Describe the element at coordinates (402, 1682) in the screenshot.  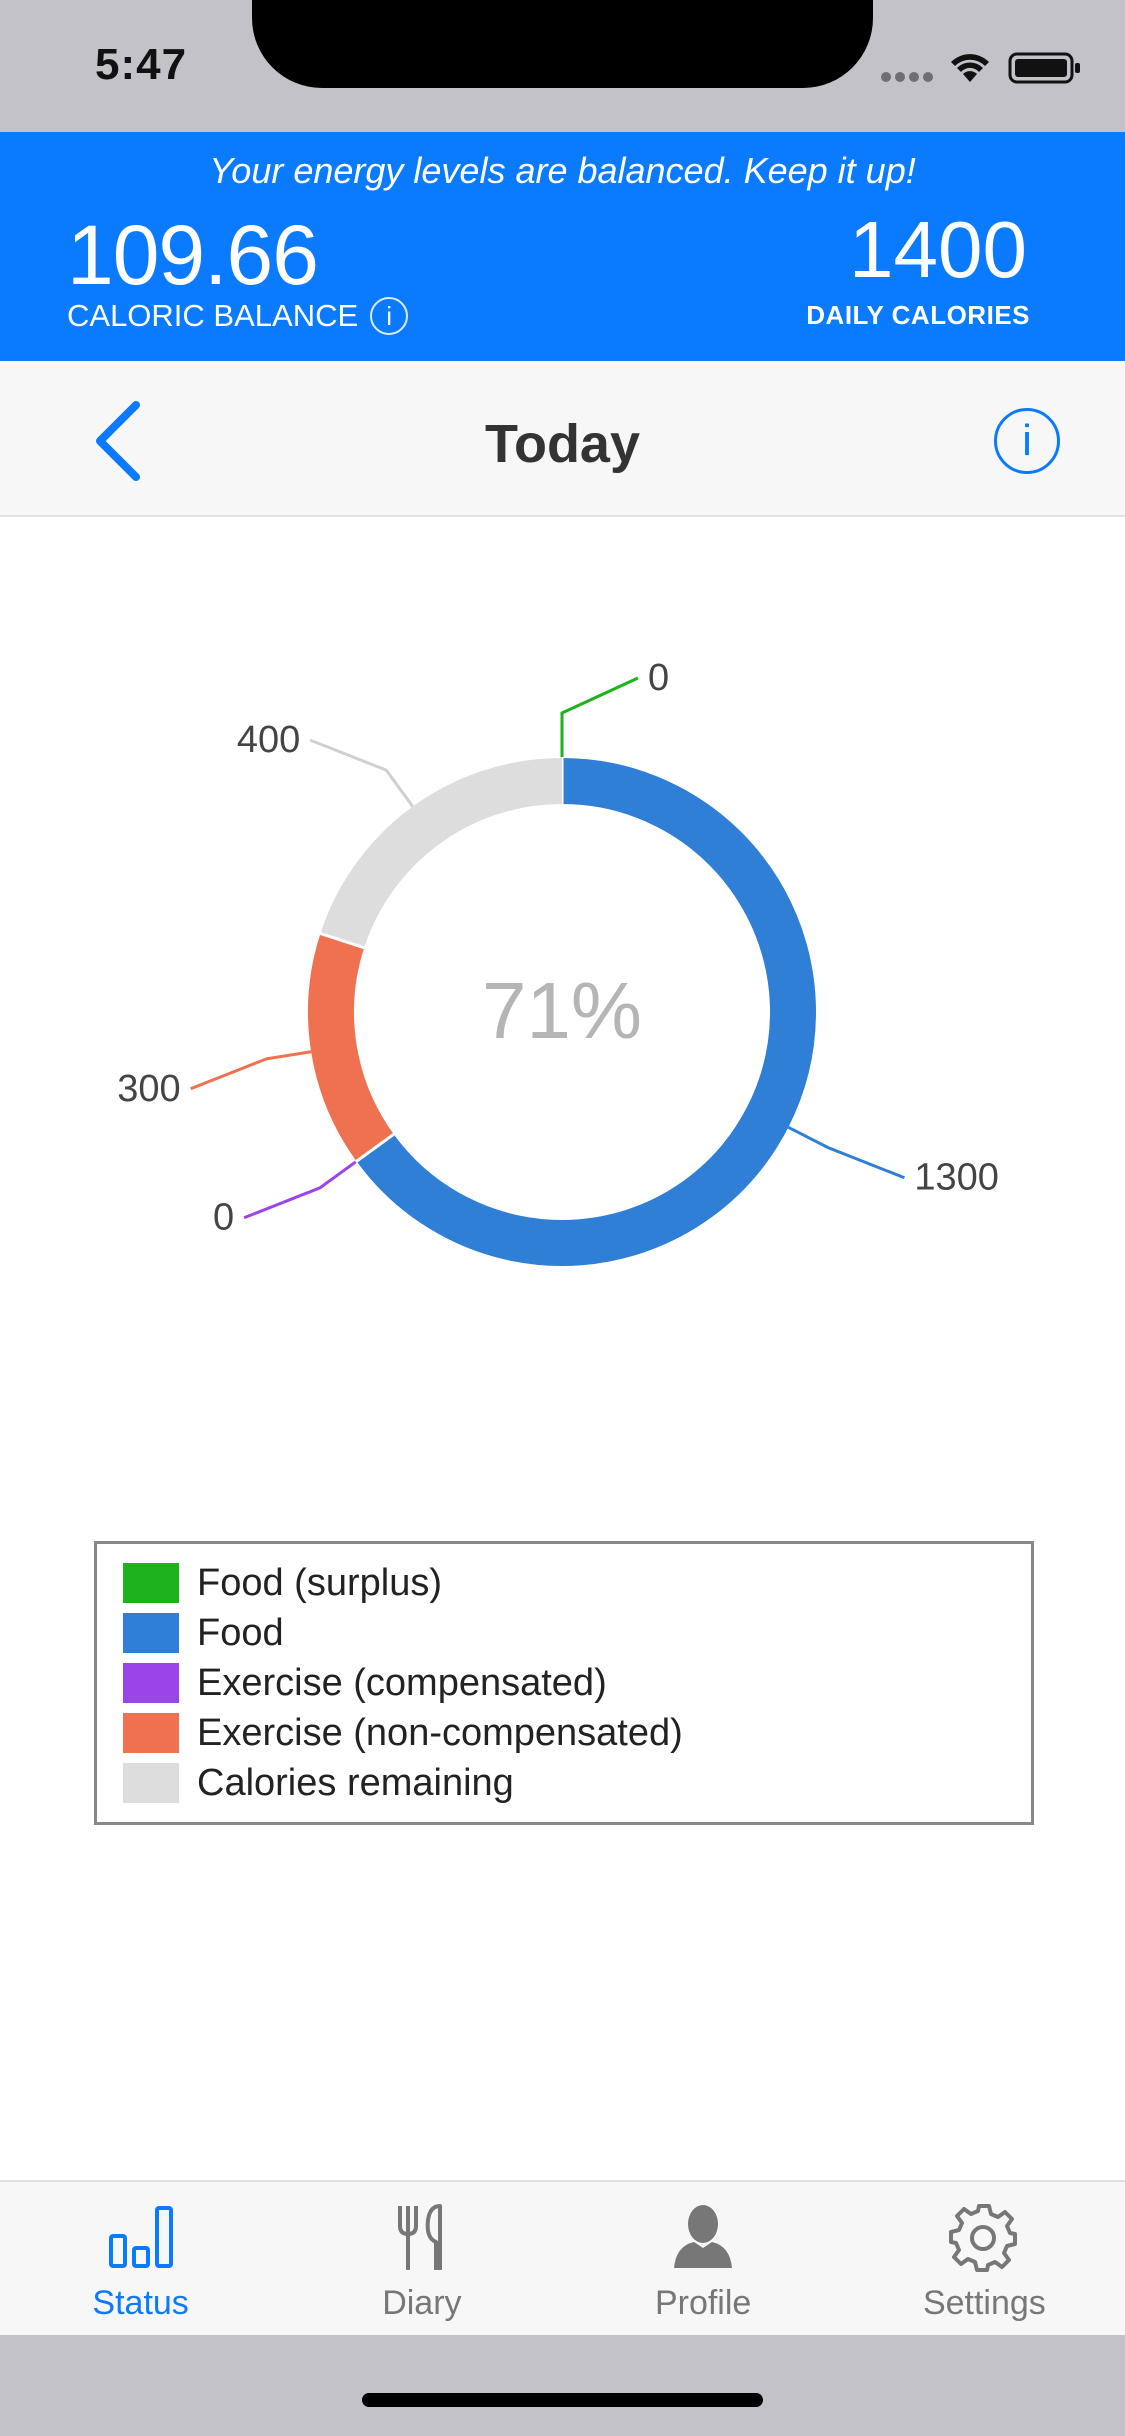
I see `legend-label-exercise-compensated: Exercise (compensated)` at that location.